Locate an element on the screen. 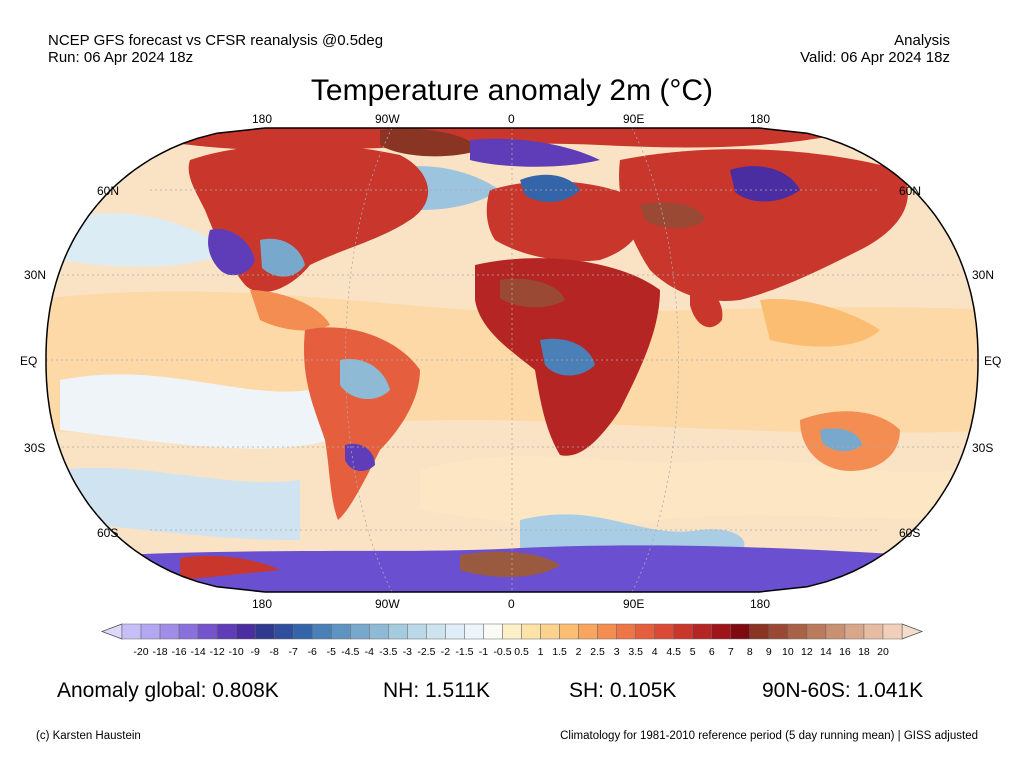 The image size is (1024, 768). lon-label-top-180w: 180 is located at coordinates (262, 119).